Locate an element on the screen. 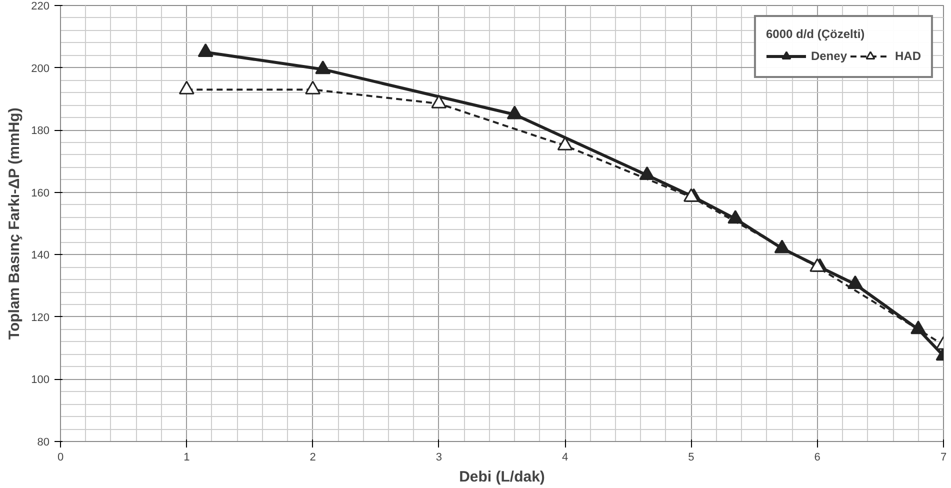 This screenshot has height=488, width=951. x-tick-label: 7 is located at coordinates (943, 458).